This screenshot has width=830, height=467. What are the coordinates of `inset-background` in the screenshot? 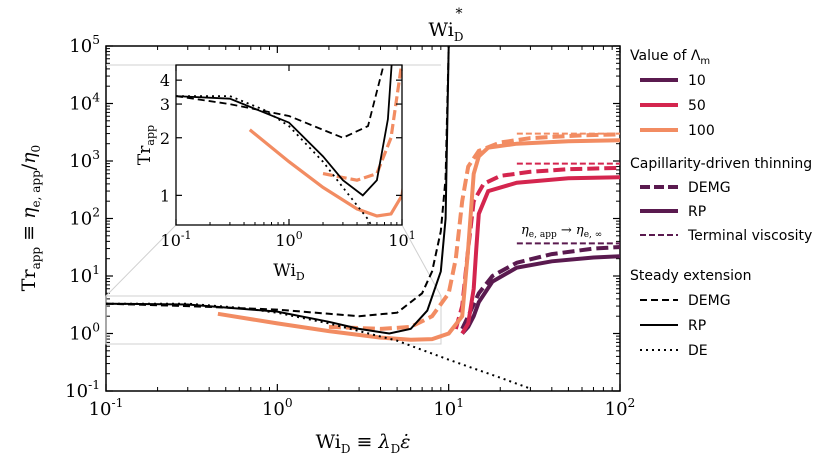 It's located at (289, 145).